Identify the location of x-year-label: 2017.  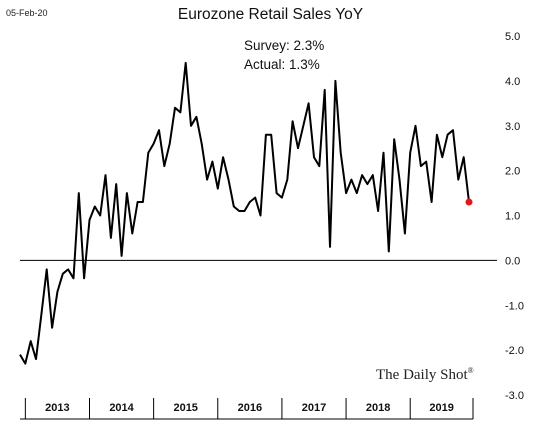
(314, 408).